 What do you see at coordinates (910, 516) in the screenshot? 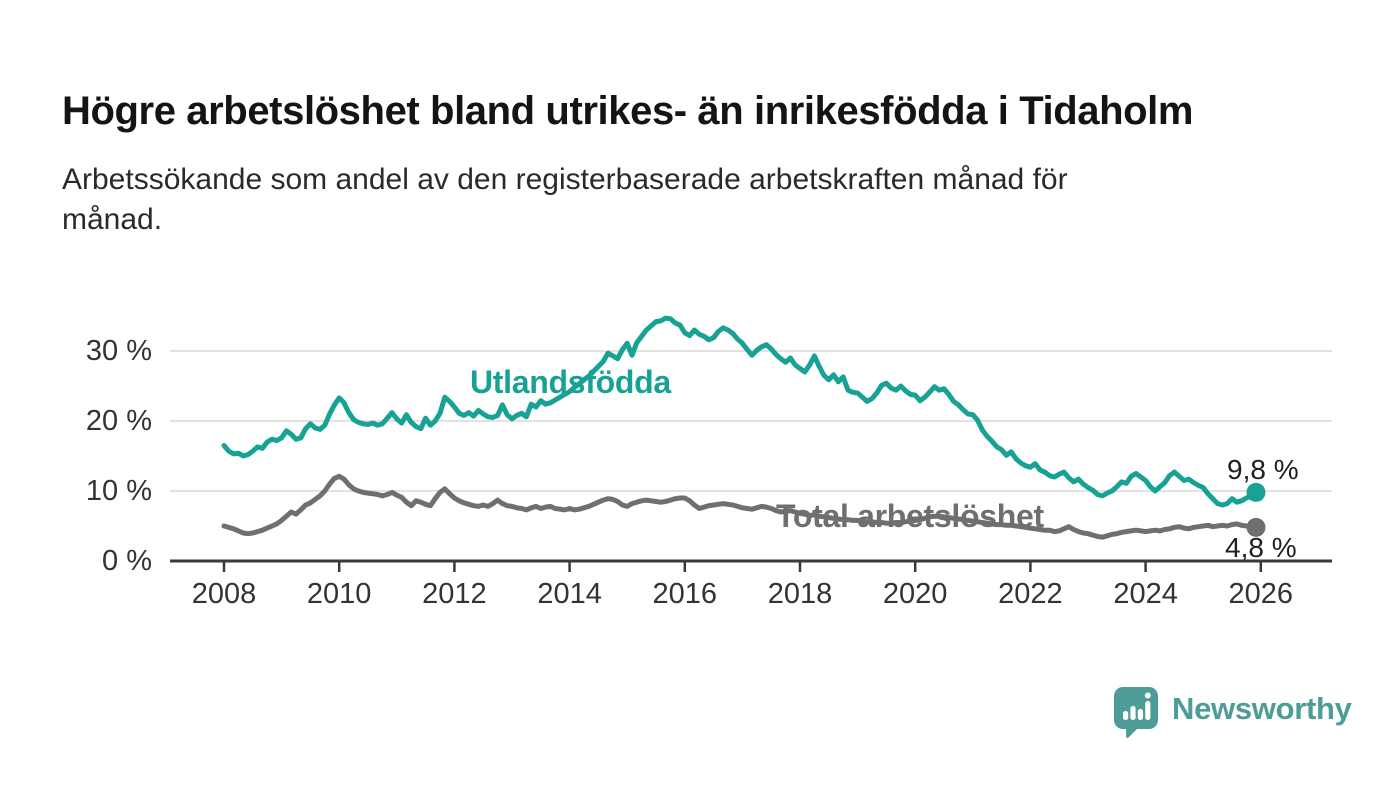
I see `series-label-total-arbetsloshet: Total arbetslöshet` at bounding box center [910, 516].